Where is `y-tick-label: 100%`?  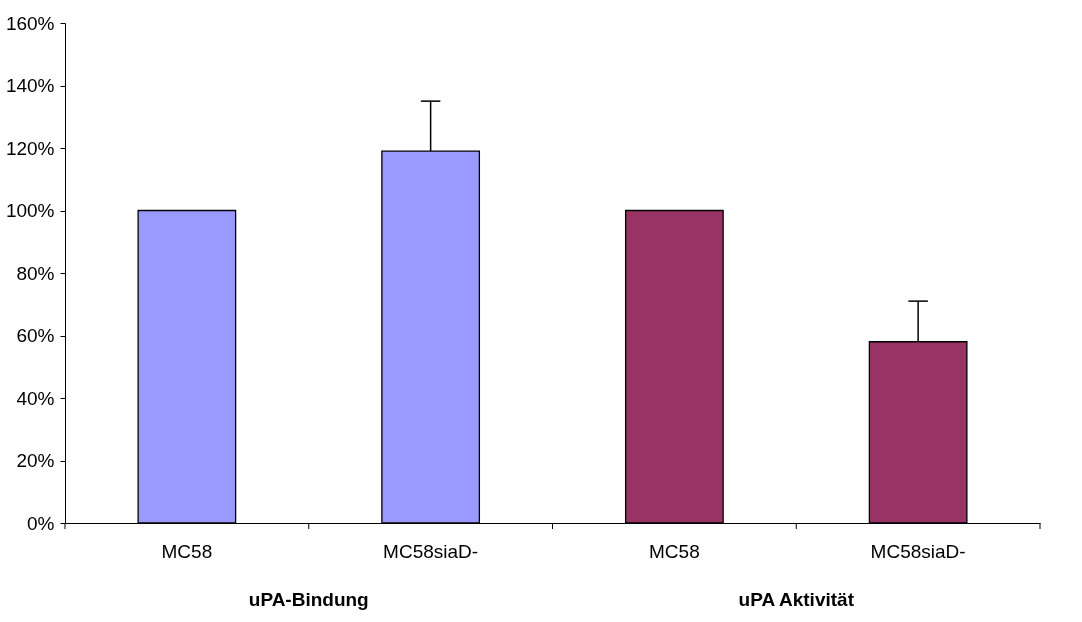 y-tick-label: 100% is located at coordinates (30, 210).